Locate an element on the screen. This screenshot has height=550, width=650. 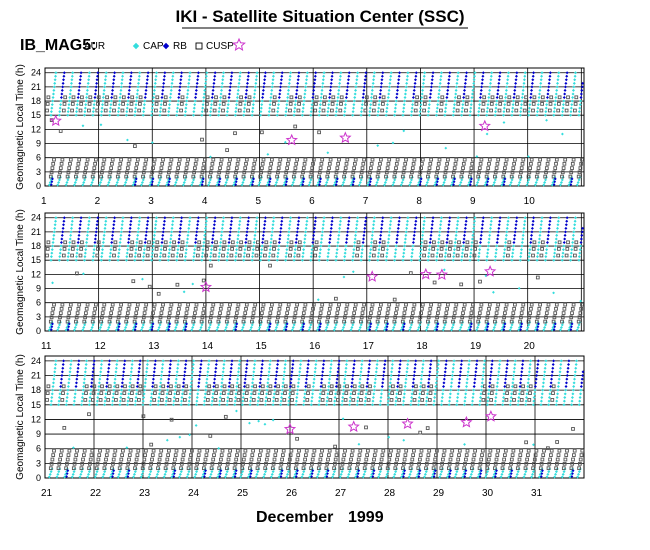
y-tick-label: 6 is located at coordinates (38, 449).